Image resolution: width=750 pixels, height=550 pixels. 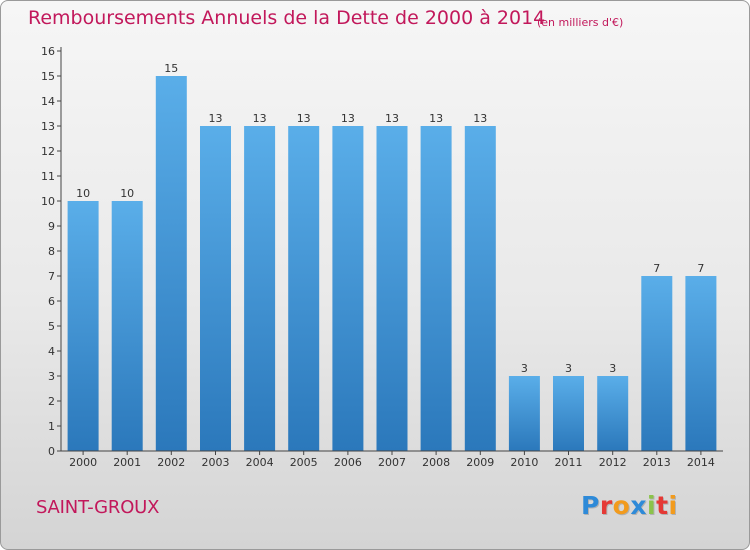 What do you see at coordinates (216, 118) in the screenshot?
I see `data-label-2003: 13` at bounding box center [216, 118].